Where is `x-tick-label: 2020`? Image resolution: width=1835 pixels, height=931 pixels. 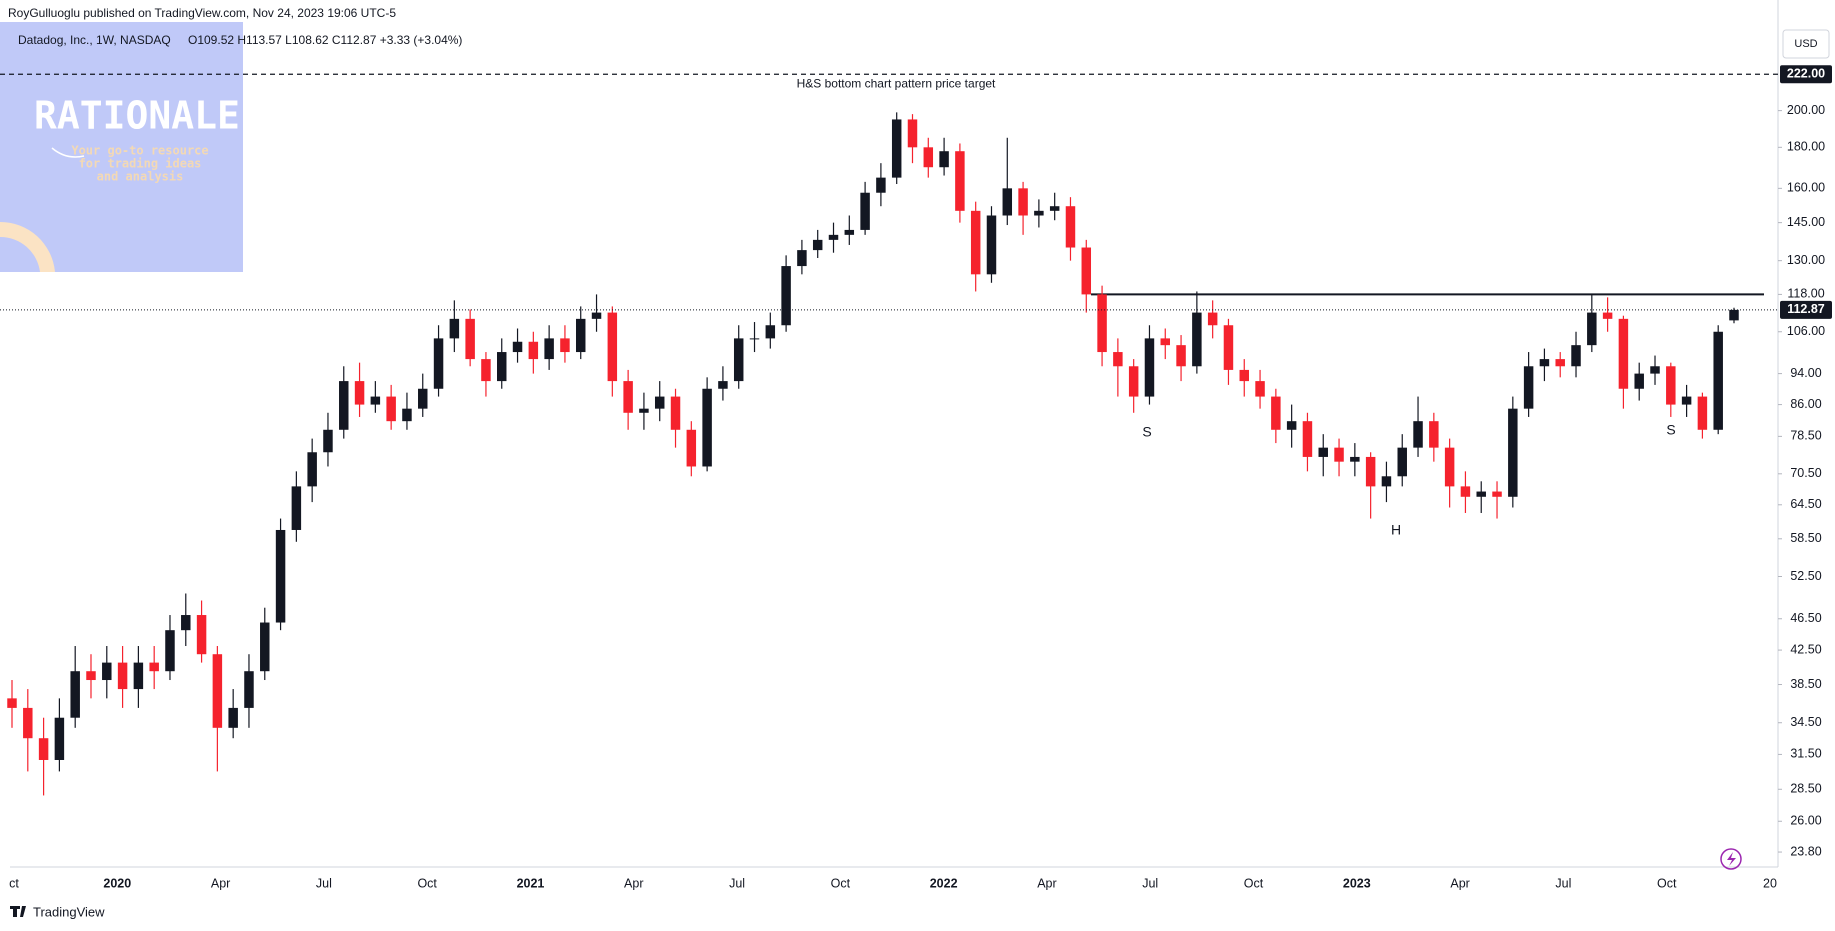
x-tick-label: 2020 is located at coordinates (117, 883).